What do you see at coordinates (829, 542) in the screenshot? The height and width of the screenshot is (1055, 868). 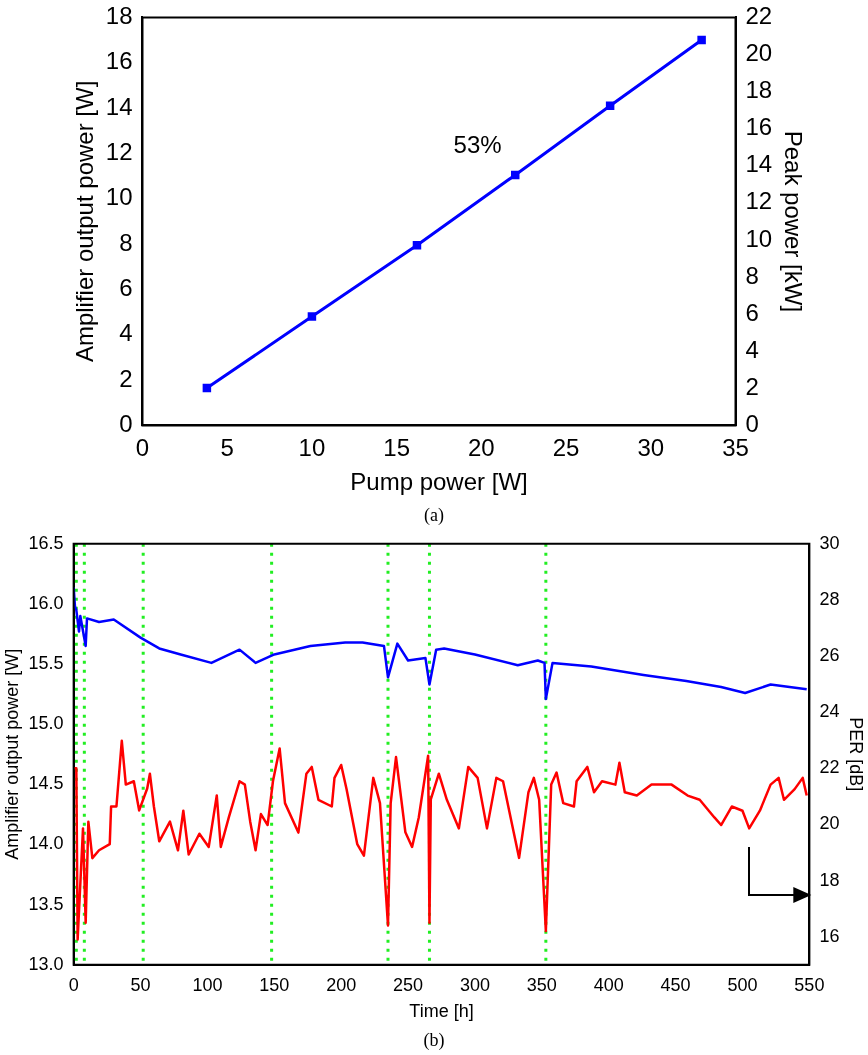 I see `y2-tick-label: 30` at bounding box center [829, 542].